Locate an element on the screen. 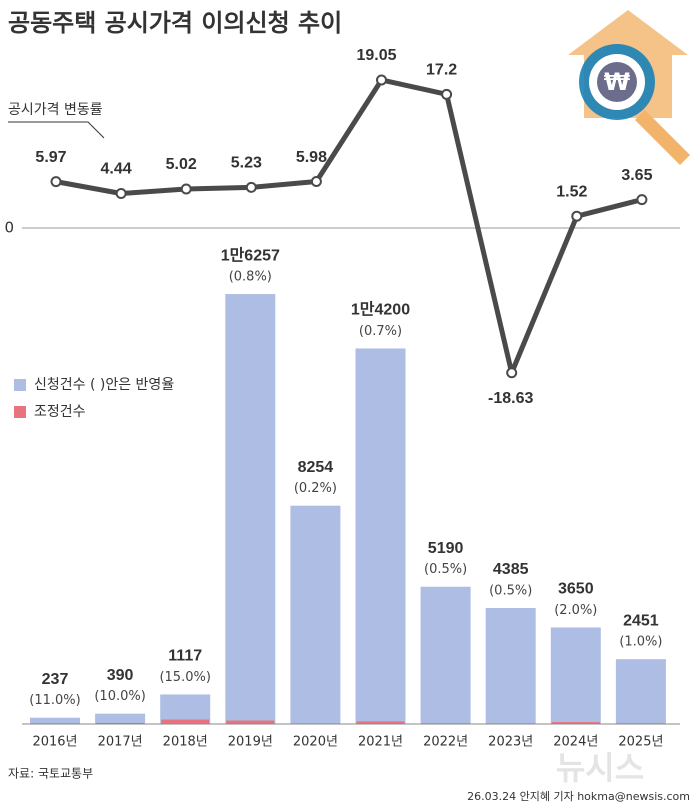  icon: ₩ is located at coordinates (629, 87).